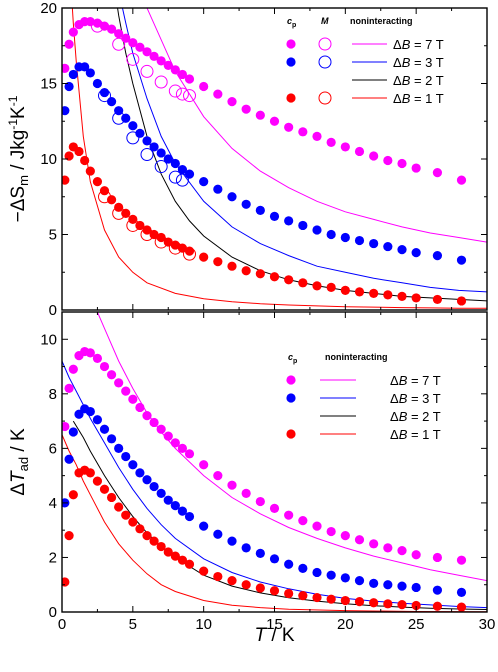 This screenshot has height=672, width=498. Describe the element at coordinates (62, 624) in the screenshot. I see `x-tick-label: 0` at that location.